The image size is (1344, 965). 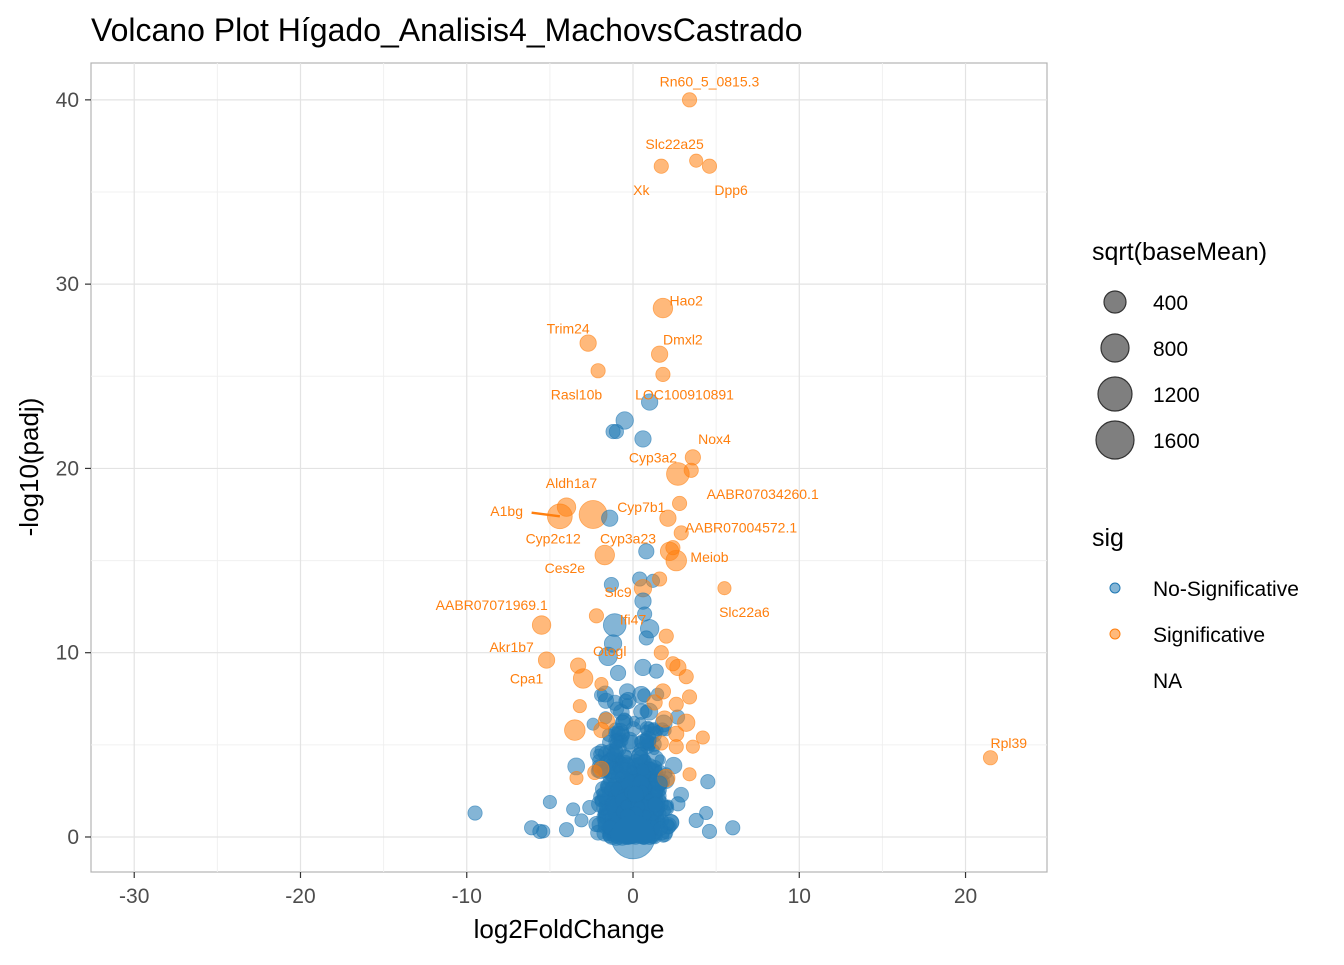 What do you see at coordinates (492, 605) in the screenshot?
I see `gene-label: AABR07071969.1` at bounding box center [492, 605].